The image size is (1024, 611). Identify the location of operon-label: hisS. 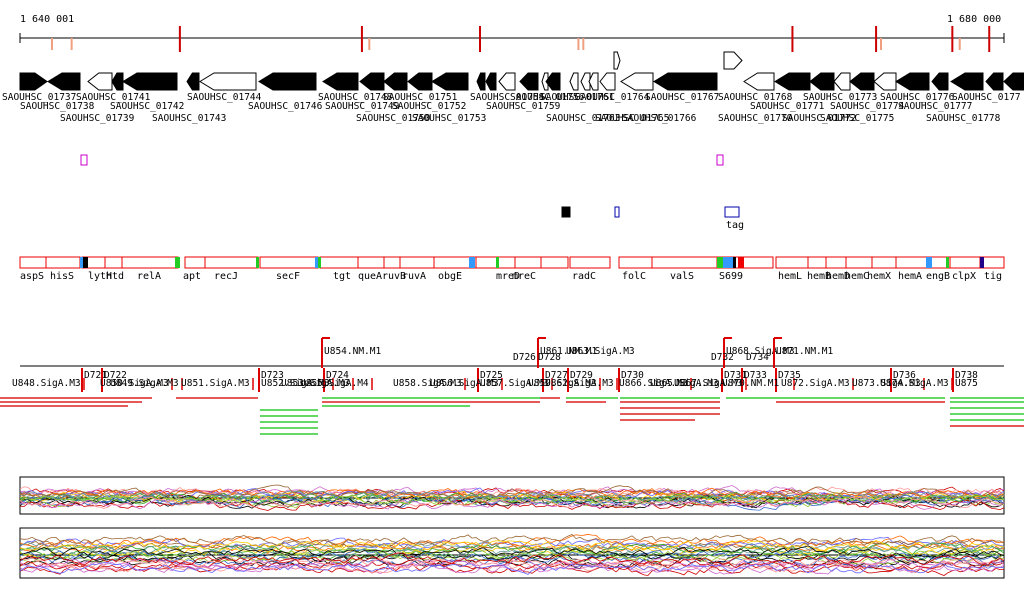
(62, 276).